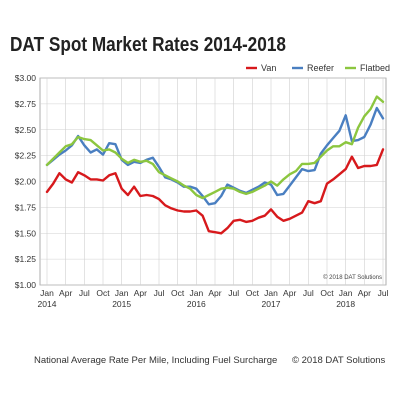  I want to click on x-year-label: 2016, so click(196, 304).